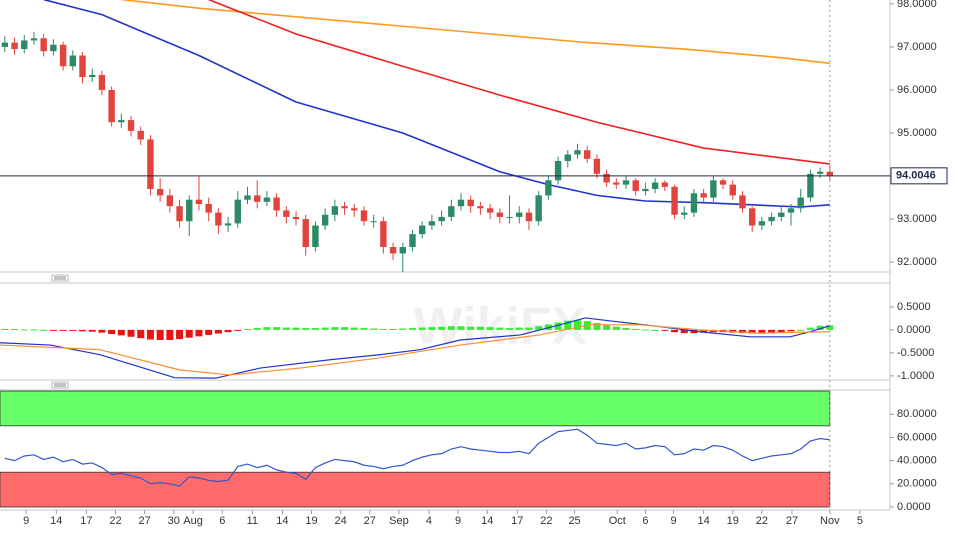 This screenshot has height=543, width=958. Describe the element at coordinates (917, 133) in the screenshot. I see `y-tick-label: 95.0000` at that location.